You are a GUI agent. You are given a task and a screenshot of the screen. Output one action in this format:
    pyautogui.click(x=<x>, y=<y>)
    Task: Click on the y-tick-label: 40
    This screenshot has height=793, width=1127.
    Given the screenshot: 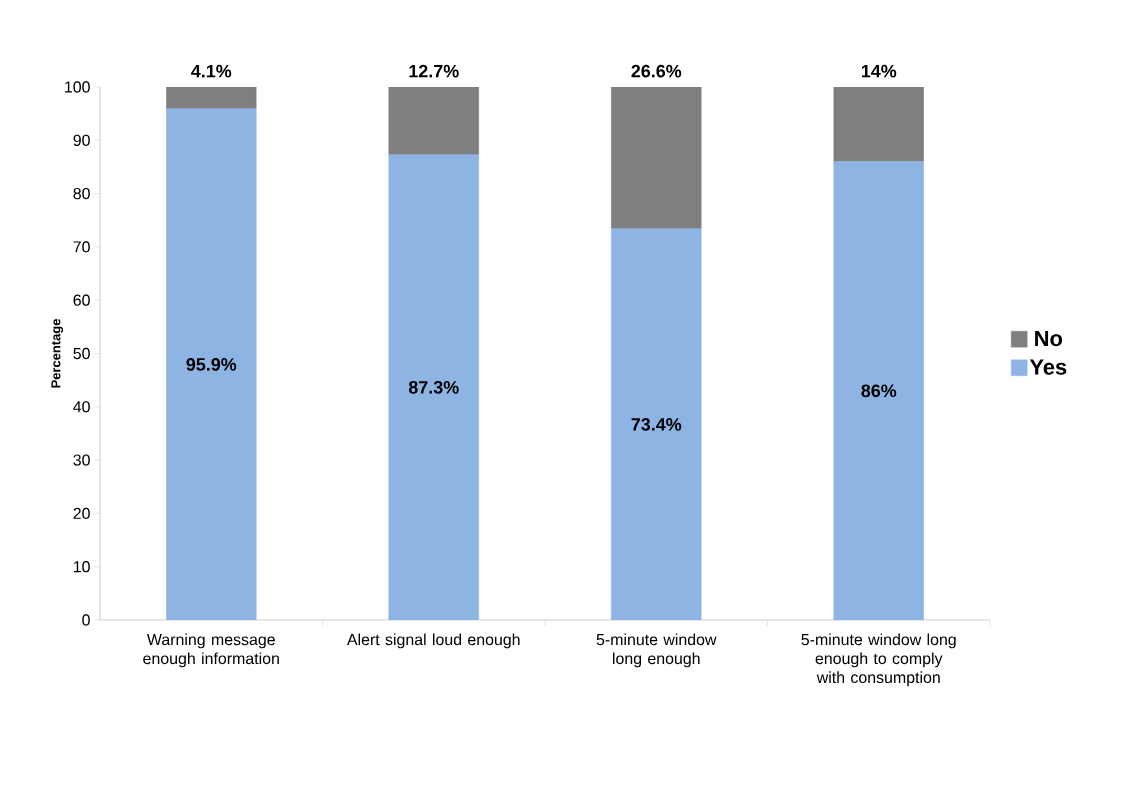 What is the action you would take?
    pyautogui.click(x=81, y=407)
    